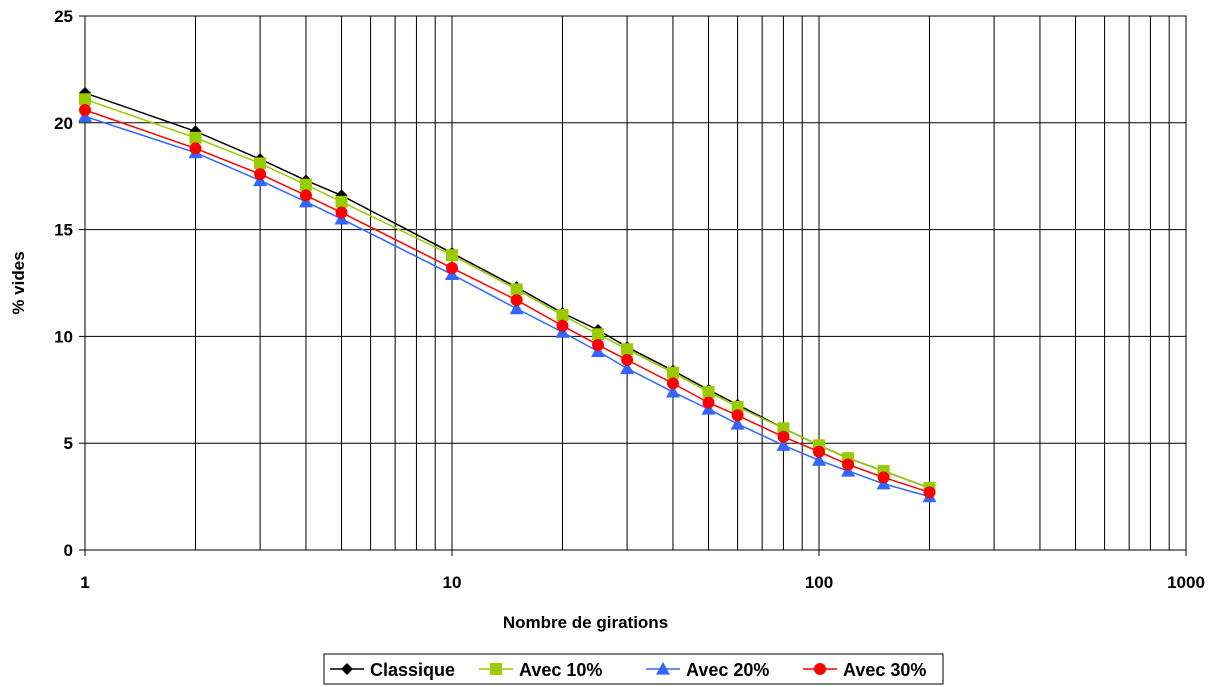 The image size is (1221, 687). I want to click on x-tick-label: 1000, so click(1186, 582).